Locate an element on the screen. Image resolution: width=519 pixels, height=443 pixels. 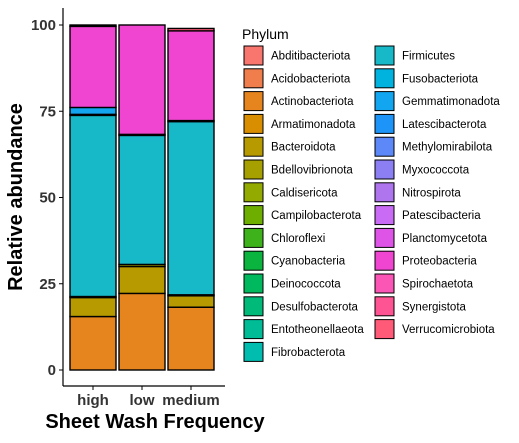
legend-label: Myxococcota is located at coordinates (436, 171).